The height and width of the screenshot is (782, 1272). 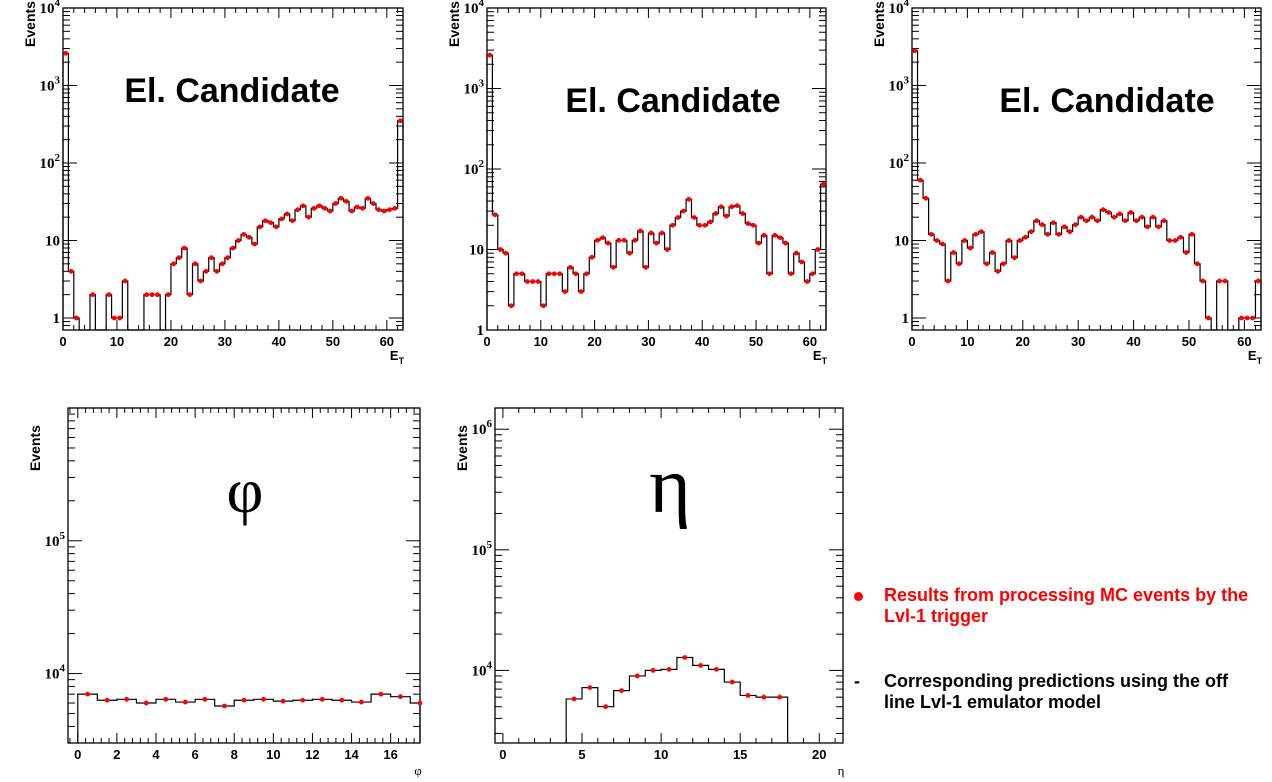 I want to click on y-tick-label: 1, so click(x=481, y=331).